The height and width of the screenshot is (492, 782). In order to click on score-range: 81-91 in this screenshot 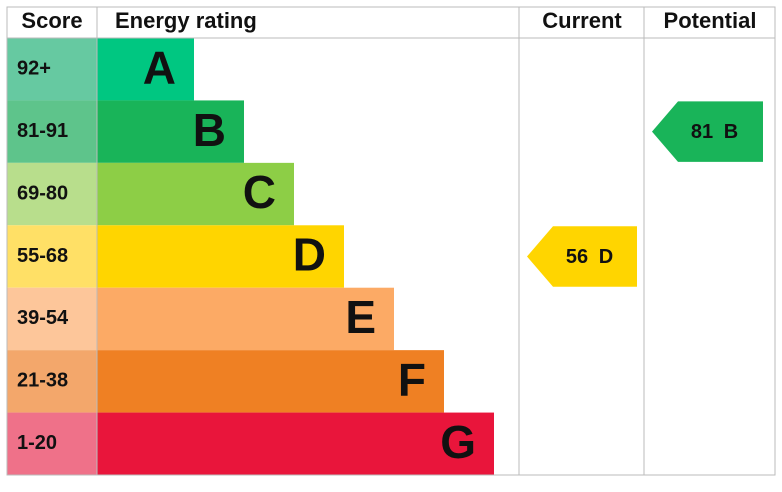, I will do `click(42, 131)`.